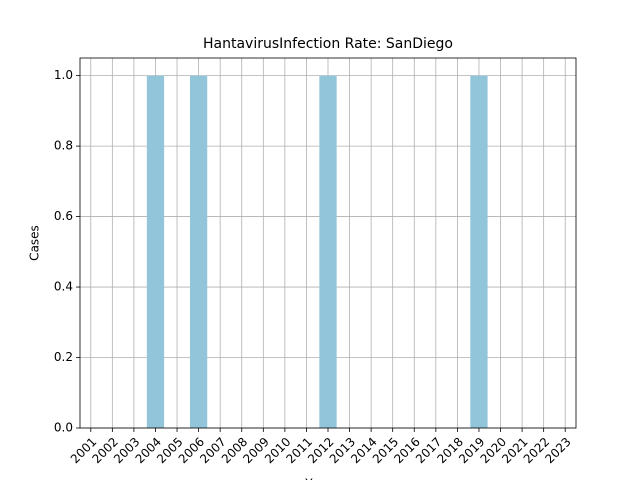 Image resolution: width=640 pixels, height=480 pixels. I want to click on y-tick-label: 0.6, so click(63, 216).